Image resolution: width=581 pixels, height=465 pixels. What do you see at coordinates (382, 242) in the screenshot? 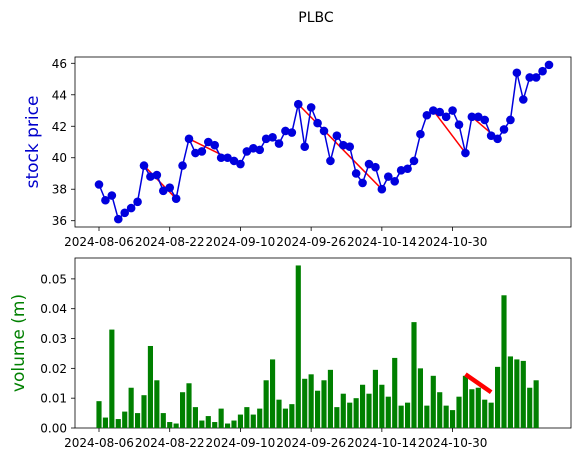
I see `price-x-tick-label: 2024-10-14` at bounding box center [382, 242].